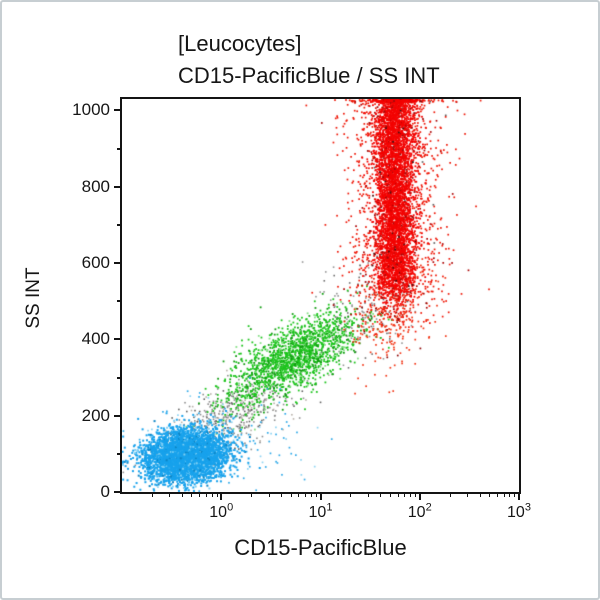 This screenshot has height=600, width=600. I want to click on y-axis-tick-label: 600, so click(95, 263).